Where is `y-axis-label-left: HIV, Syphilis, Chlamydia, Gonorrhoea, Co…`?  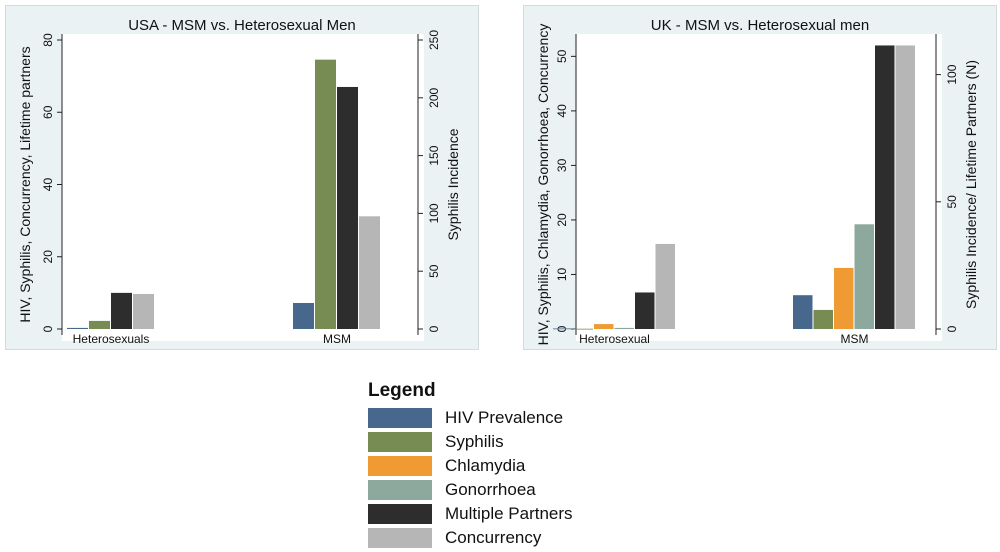
y-axis-label-left: HIV, Syphilis, Chlamydia, Gonorrhoea, Co… is located at coordinates (543, 185).